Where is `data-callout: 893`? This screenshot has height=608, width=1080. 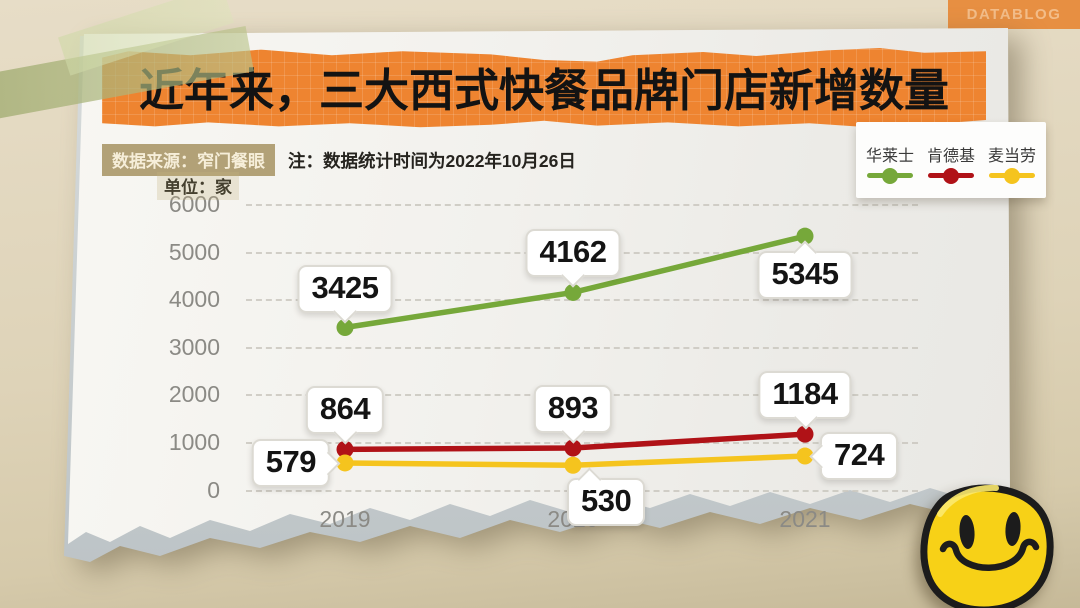
data-callout: 893 is located at coordinates (573, 414).